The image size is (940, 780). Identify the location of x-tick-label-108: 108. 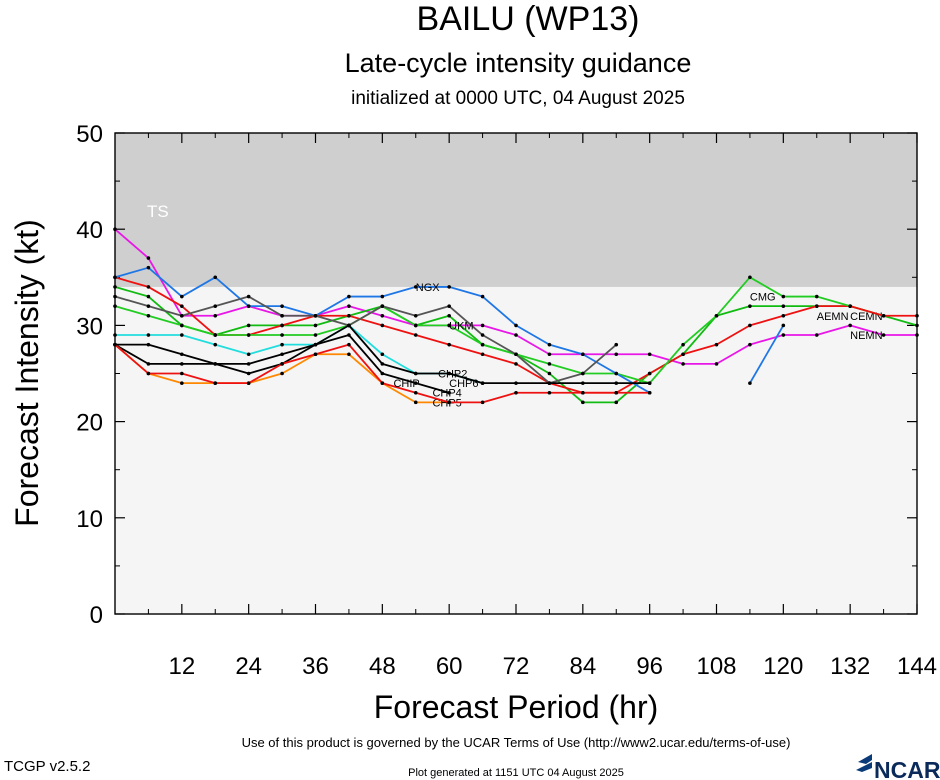
(716, 666).